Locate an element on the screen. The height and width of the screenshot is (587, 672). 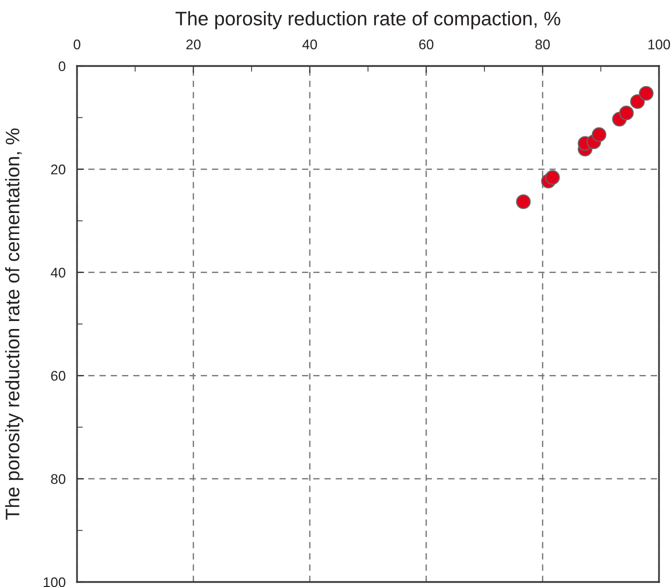
y-tick-label: 80 is located at coordinates (58, 479).